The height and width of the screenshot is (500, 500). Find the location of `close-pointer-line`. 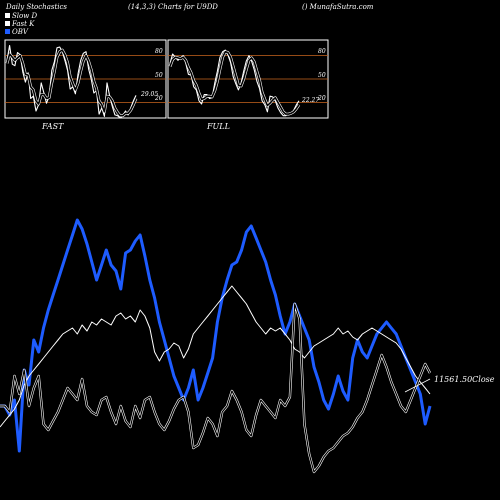

close-pointer-line is located at coordinates (417, 385).